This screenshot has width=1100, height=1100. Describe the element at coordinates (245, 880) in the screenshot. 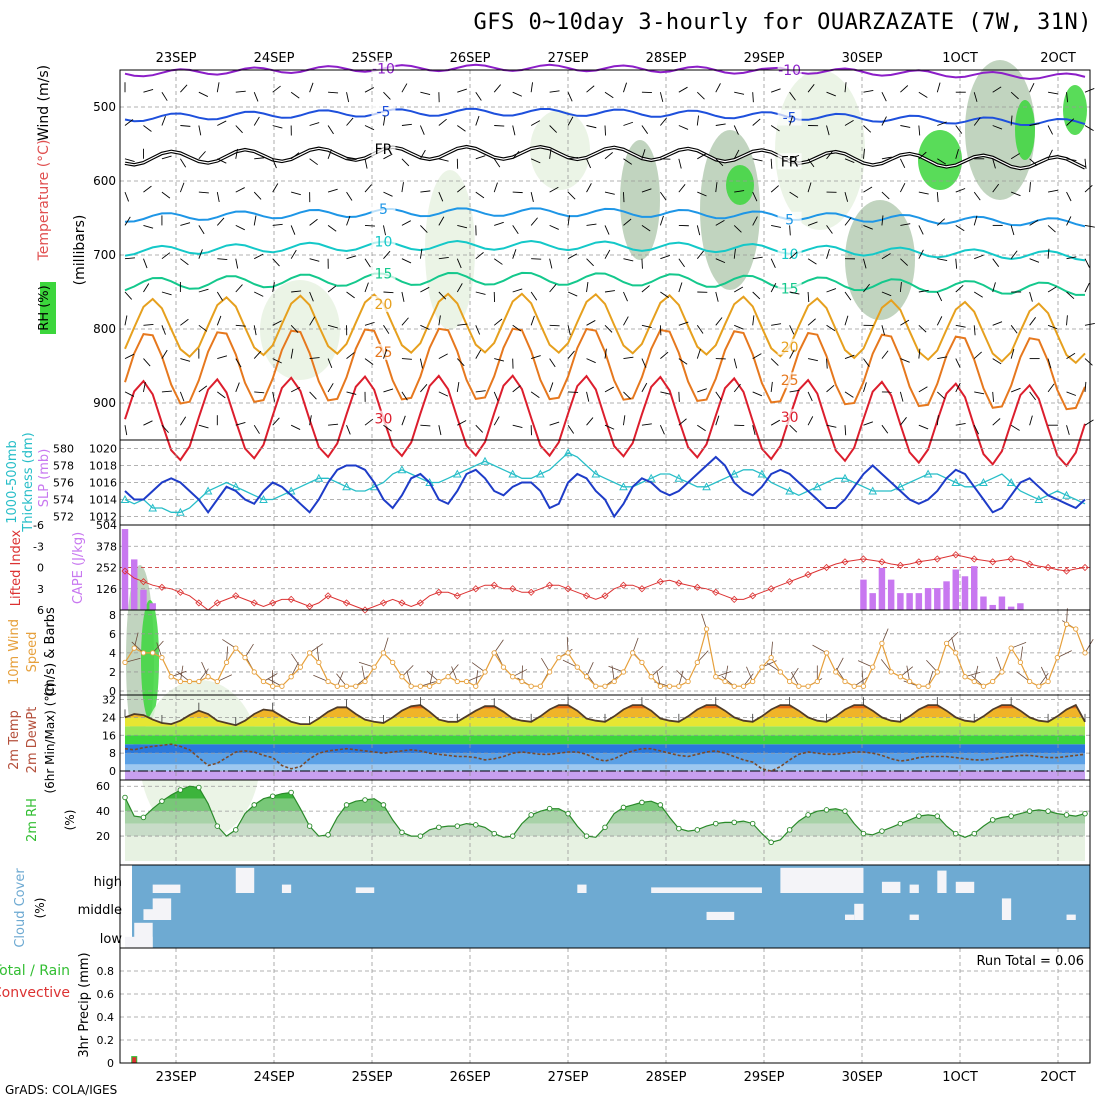

I see `cloud-white-block` at that location.